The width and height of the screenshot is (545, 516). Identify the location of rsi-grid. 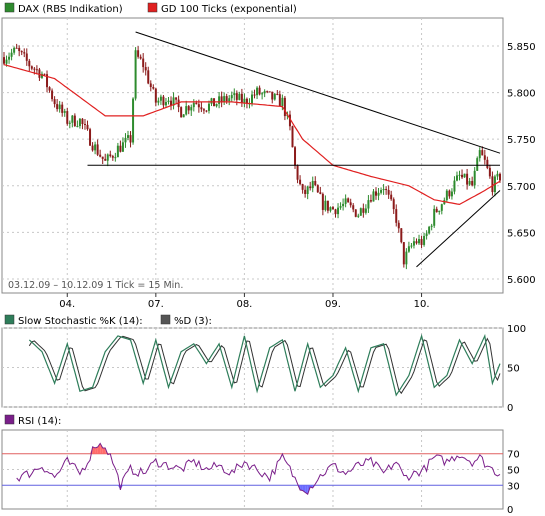
(252, 469).